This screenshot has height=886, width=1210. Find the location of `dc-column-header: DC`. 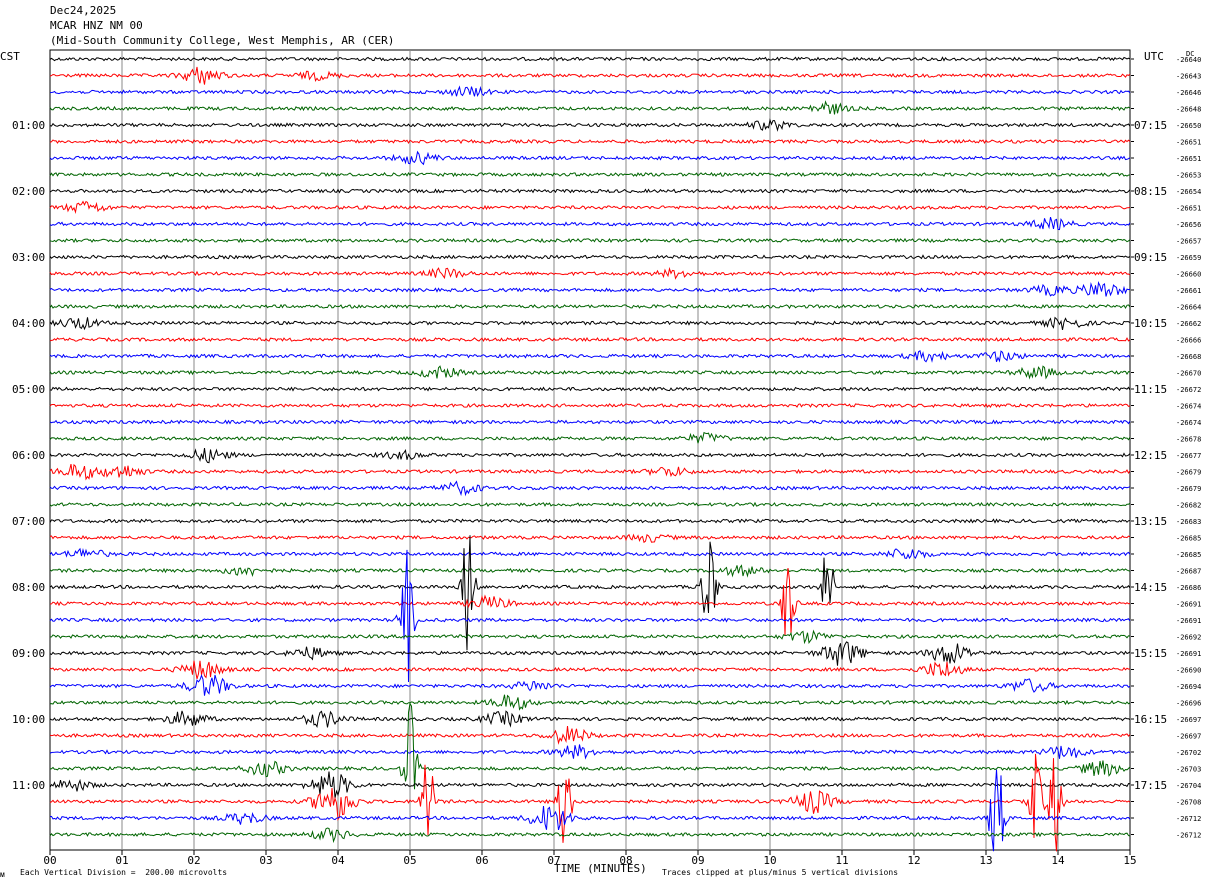

dc-column-header: DC is located at coordinates (1190, 54).